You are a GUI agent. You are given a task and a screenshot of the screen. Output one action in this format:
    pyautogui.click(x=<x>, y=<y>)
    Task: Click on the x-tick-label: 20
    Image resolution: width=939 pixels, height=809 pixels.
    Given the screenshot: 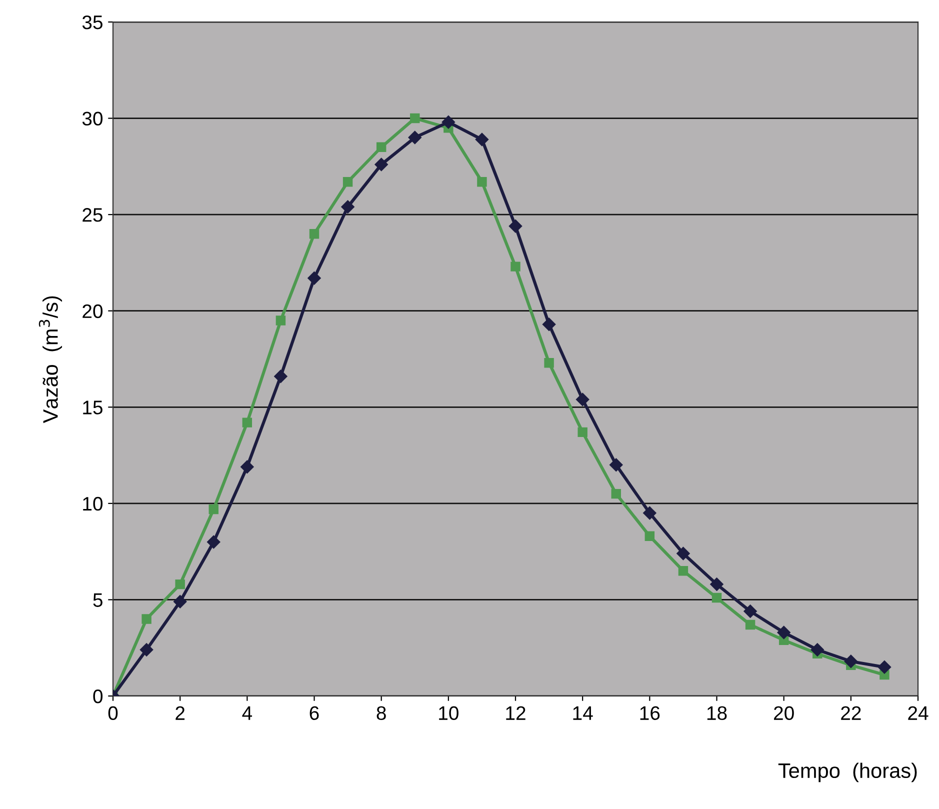 What is the action you would take?
    pyautogui.click(x=784, y=713)
    